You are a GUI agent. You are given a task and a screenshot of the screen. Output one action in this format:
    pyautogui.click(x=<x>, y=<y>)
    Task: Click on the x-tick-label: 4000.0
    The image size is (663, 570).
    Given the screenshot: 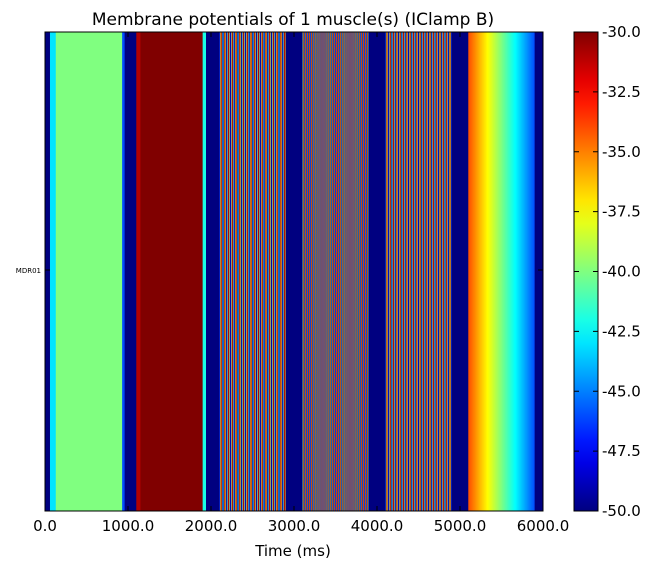 What is the action you would take?
    pyautogui.click(x=377, y=526)
    